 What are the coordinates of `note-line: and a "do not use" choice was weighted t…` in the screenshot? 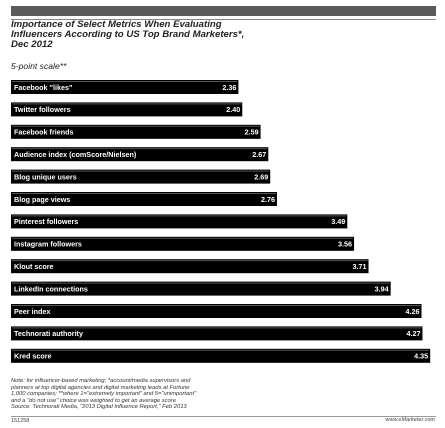 It's located at (93, 400).